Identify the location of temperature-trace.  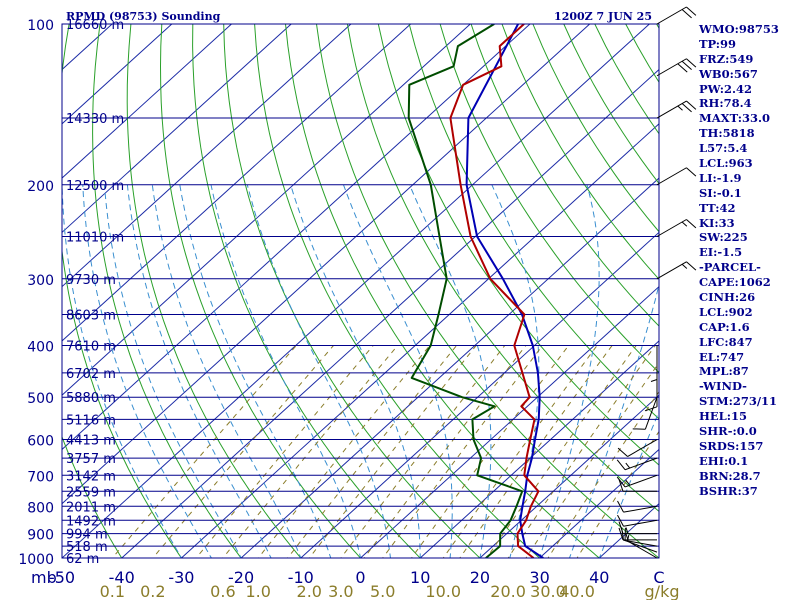
(494, 291).